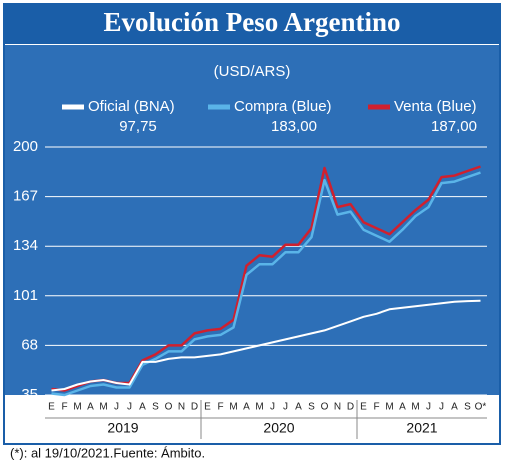 This screenshot has width=520, height=465. Describe the element at coordinates (29, 394) in the screenshot. I see `y-tick-label: 35` at that location.